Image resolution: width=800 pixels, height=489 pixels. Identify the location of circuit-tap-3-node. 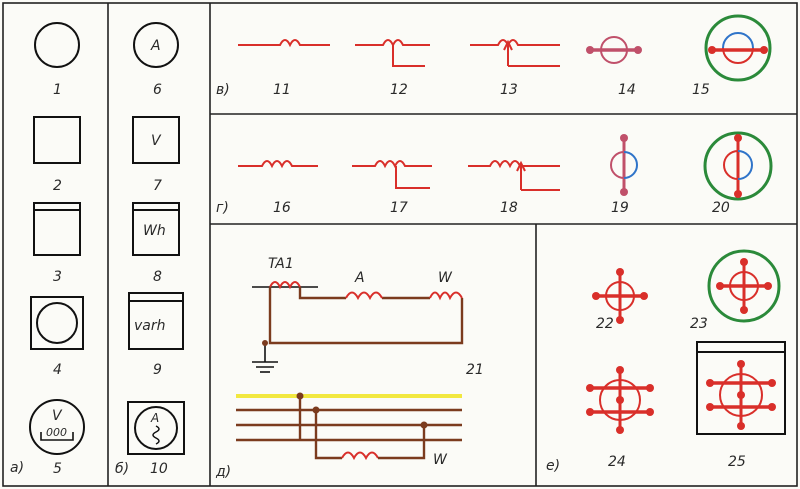
(424, 425).